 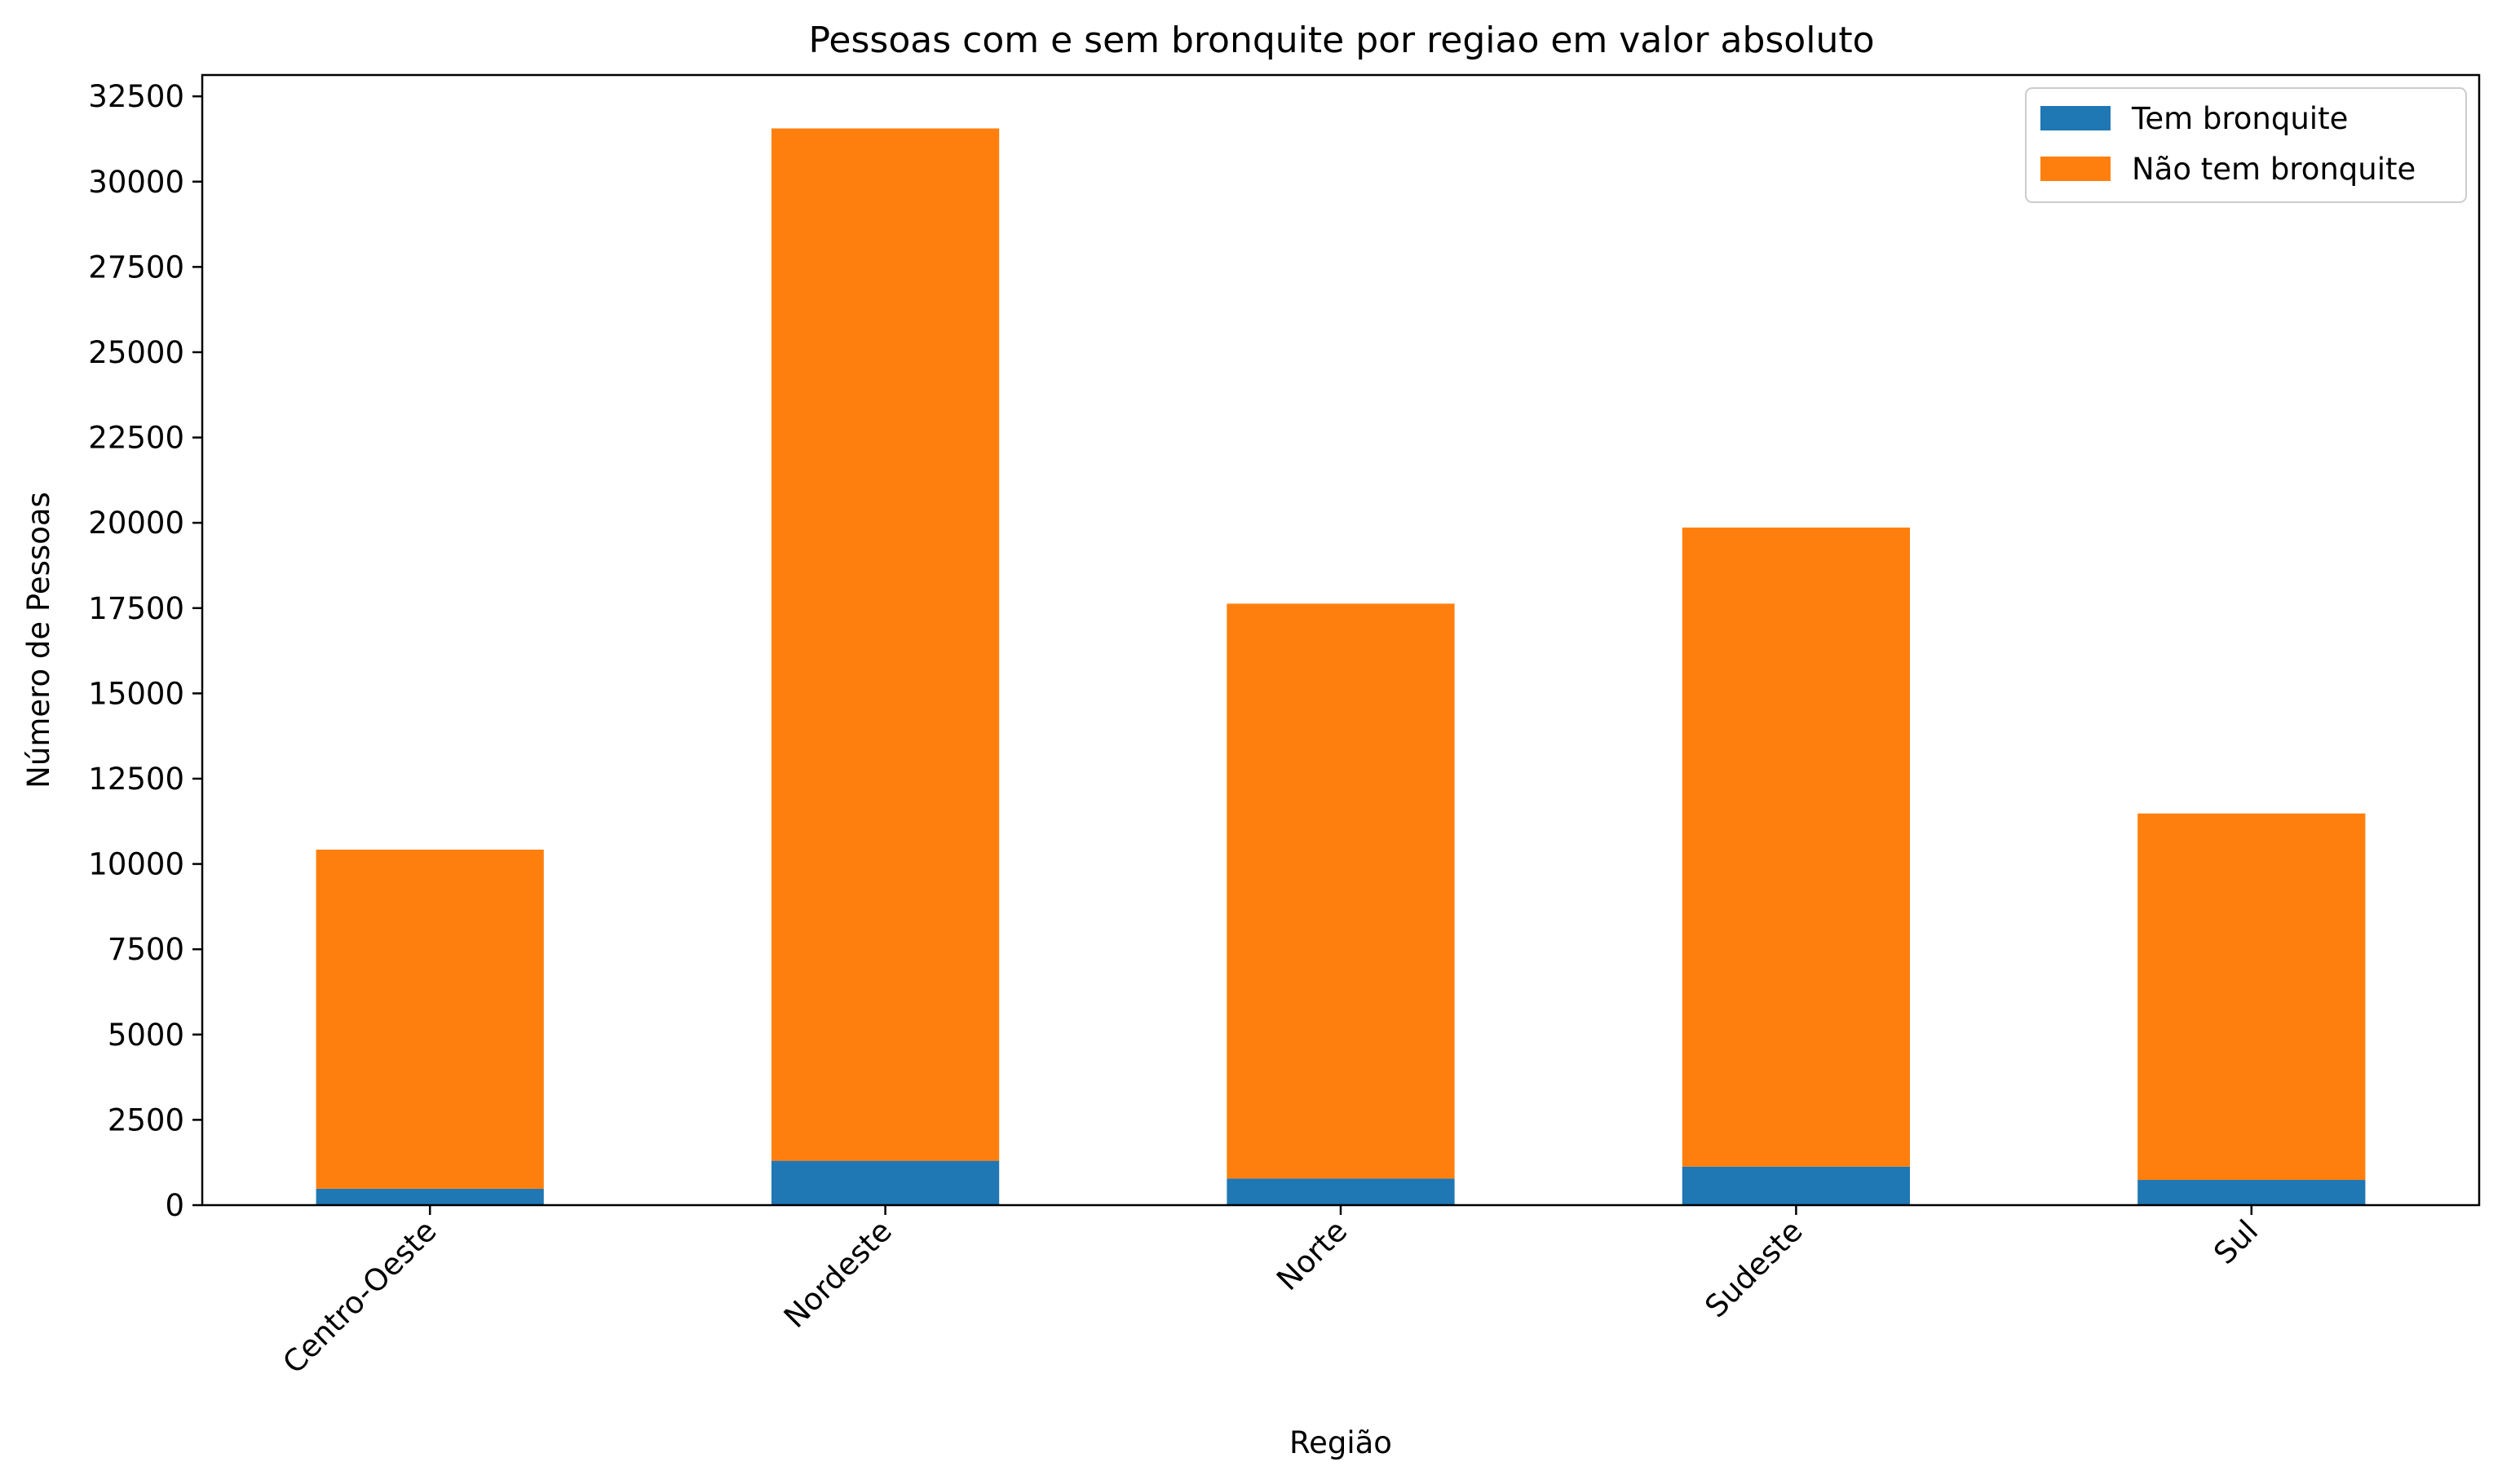 What do you see at coordinates (136, 267) in the screenshot?
I see `y-tick-label: 27500` at bounding box center [136, 267].